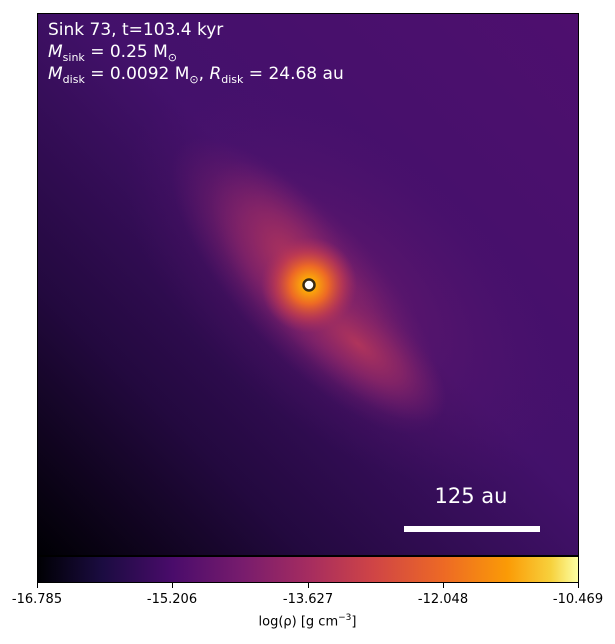 This screenshot has width=615, height=644. What do you see at coordinates (471, 496) in the screenshot?
I see `scale-bar-label: 125 au` at bounding box center [471, 496].